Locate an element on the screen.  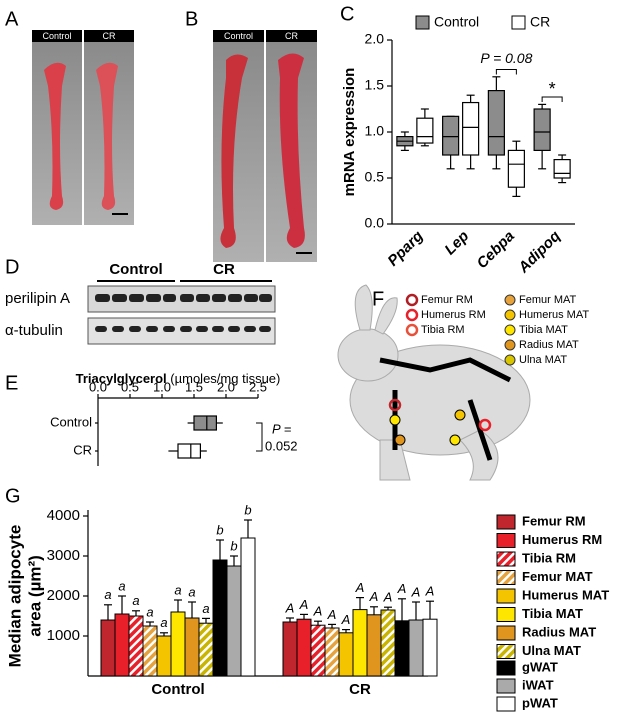
y-tick-label: 4000 is located at coordinates (63, 515).